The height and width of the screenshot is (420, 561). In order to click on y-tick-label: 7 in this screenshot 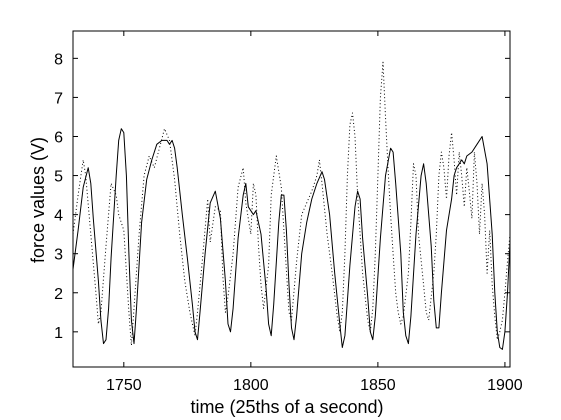, I will do `click(58, 98)`.